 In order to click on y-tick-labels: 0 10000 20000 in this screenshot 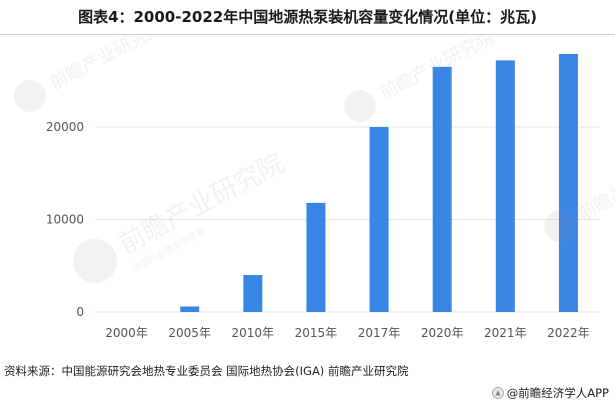, I will do `click(65, 219)`.